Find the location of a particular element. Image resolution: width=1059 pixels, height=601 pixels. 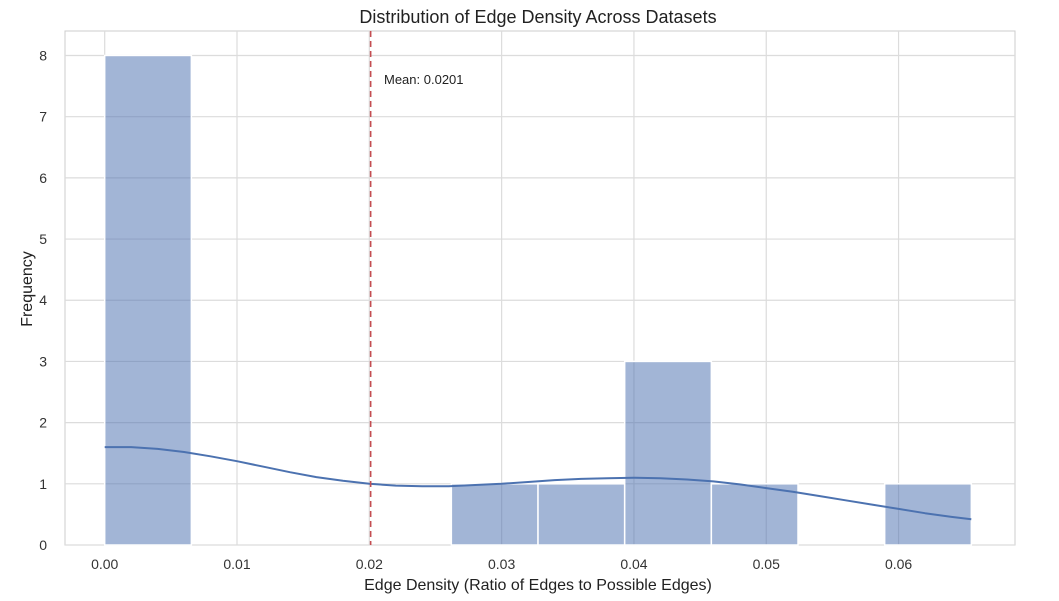

x-tick-label: 0.04 is located at coordinates (633, 564).